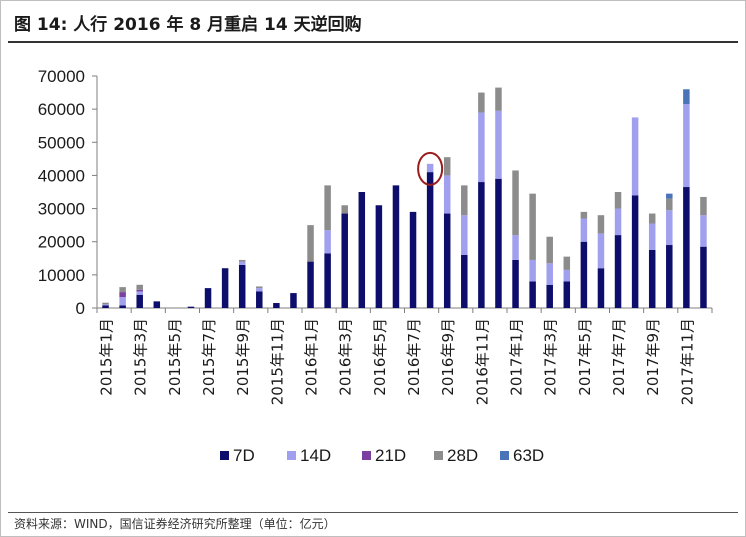 Image resolution: width=746 pixels, height=537 pixels. What do you see at coordinates (504, 455) in the screenshot?
I see `legend-swatch-63d` at bounding box center [504, 455].